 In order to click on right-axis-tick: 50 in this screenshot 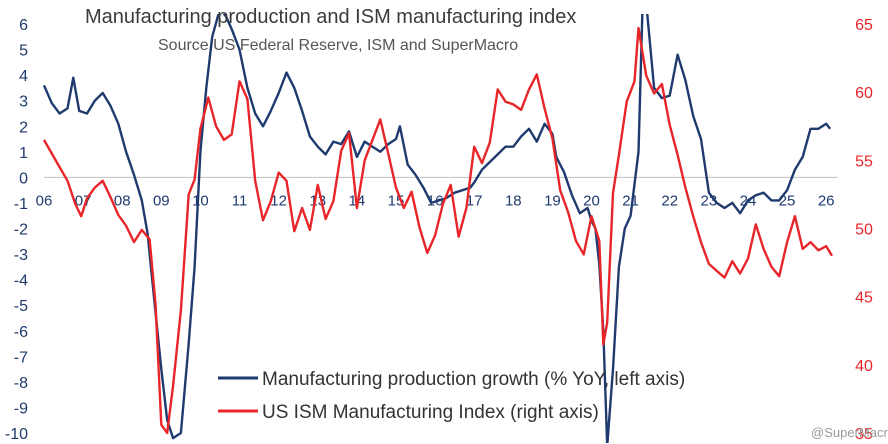, I will do `click(864, 230)`.